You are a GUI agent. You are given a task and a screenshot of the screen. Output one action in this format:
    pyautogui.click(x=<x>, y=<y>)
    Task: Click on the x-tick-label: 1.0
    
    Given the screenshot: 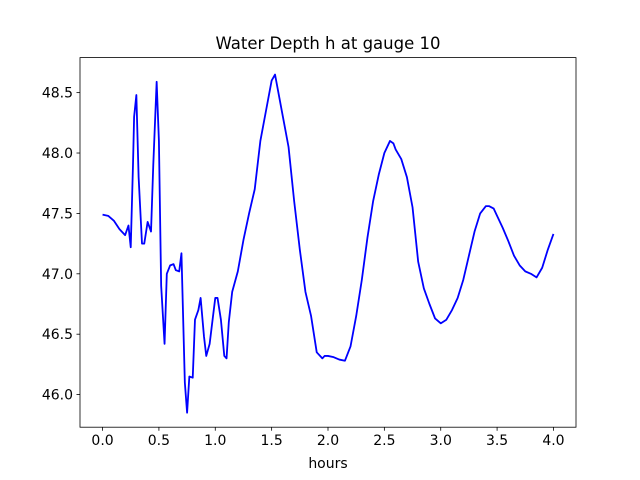 What is the action you would take?
    pyautogui.click(x=215, y=441)
    